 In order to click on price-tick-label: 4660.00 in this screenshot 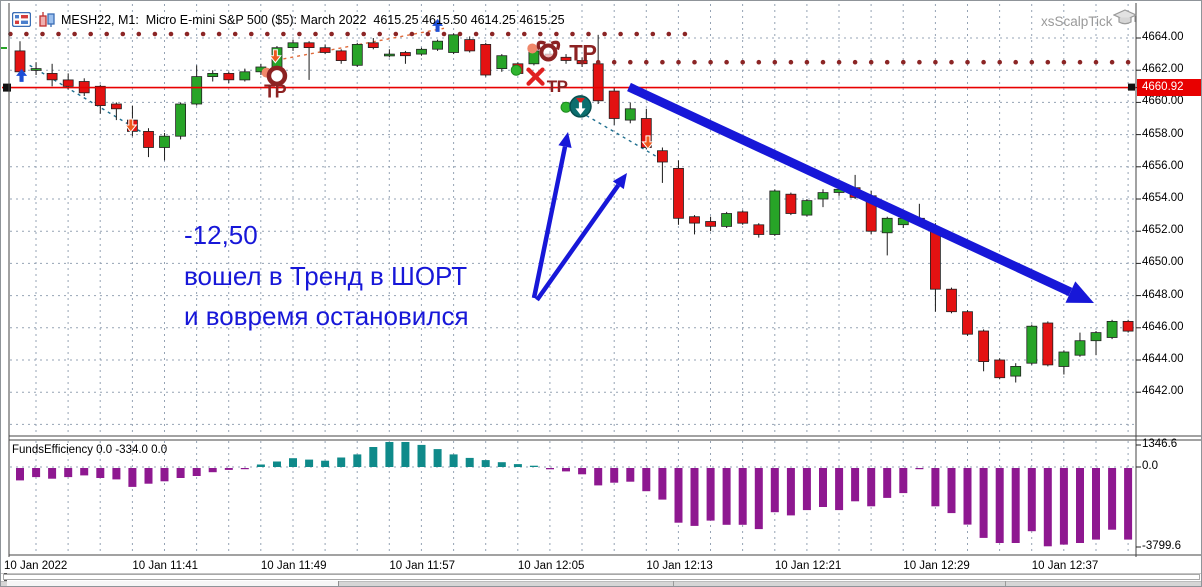, I will do `click(1163, 101)`.